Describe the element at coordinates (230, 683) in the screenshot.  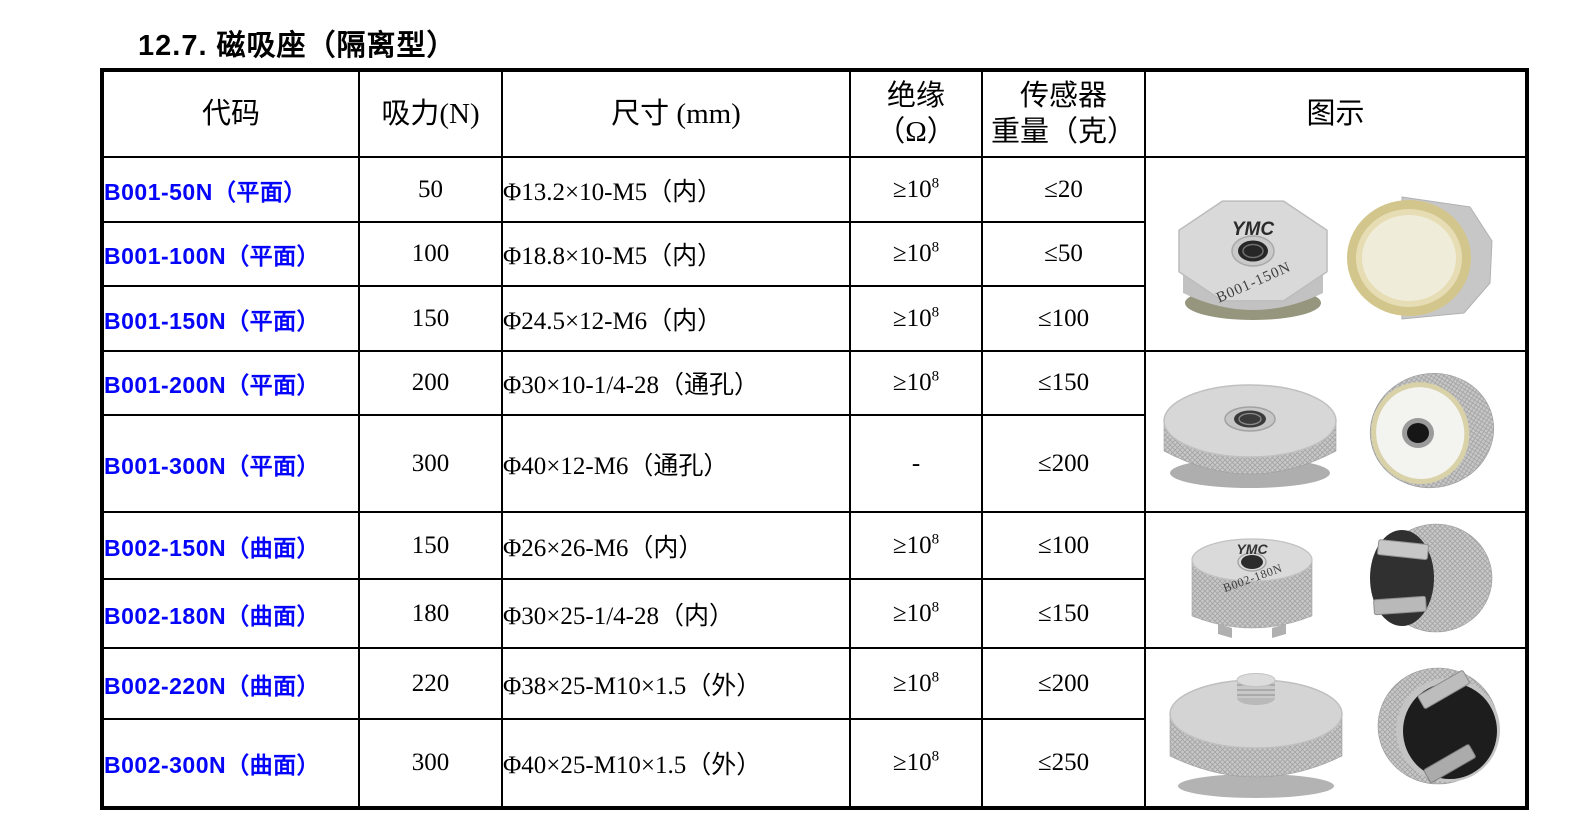
I see `code-cell: B002-220N（曲面）` at that location.